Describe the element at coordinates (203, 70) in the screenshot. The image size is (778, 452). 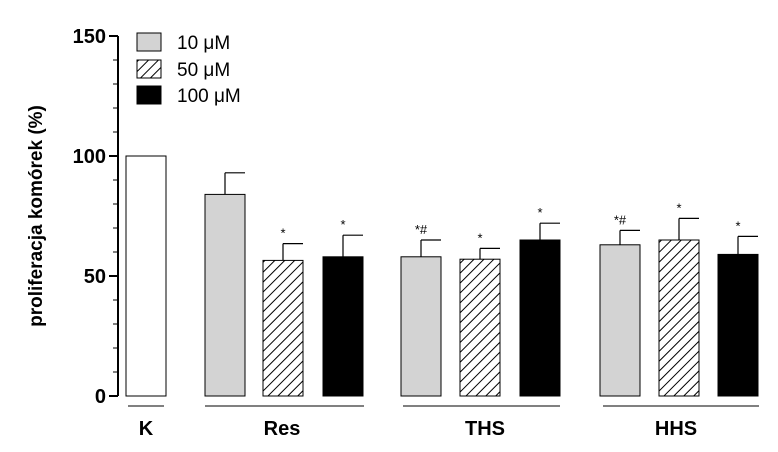
I see `legend-label: 50 μM` at that location.